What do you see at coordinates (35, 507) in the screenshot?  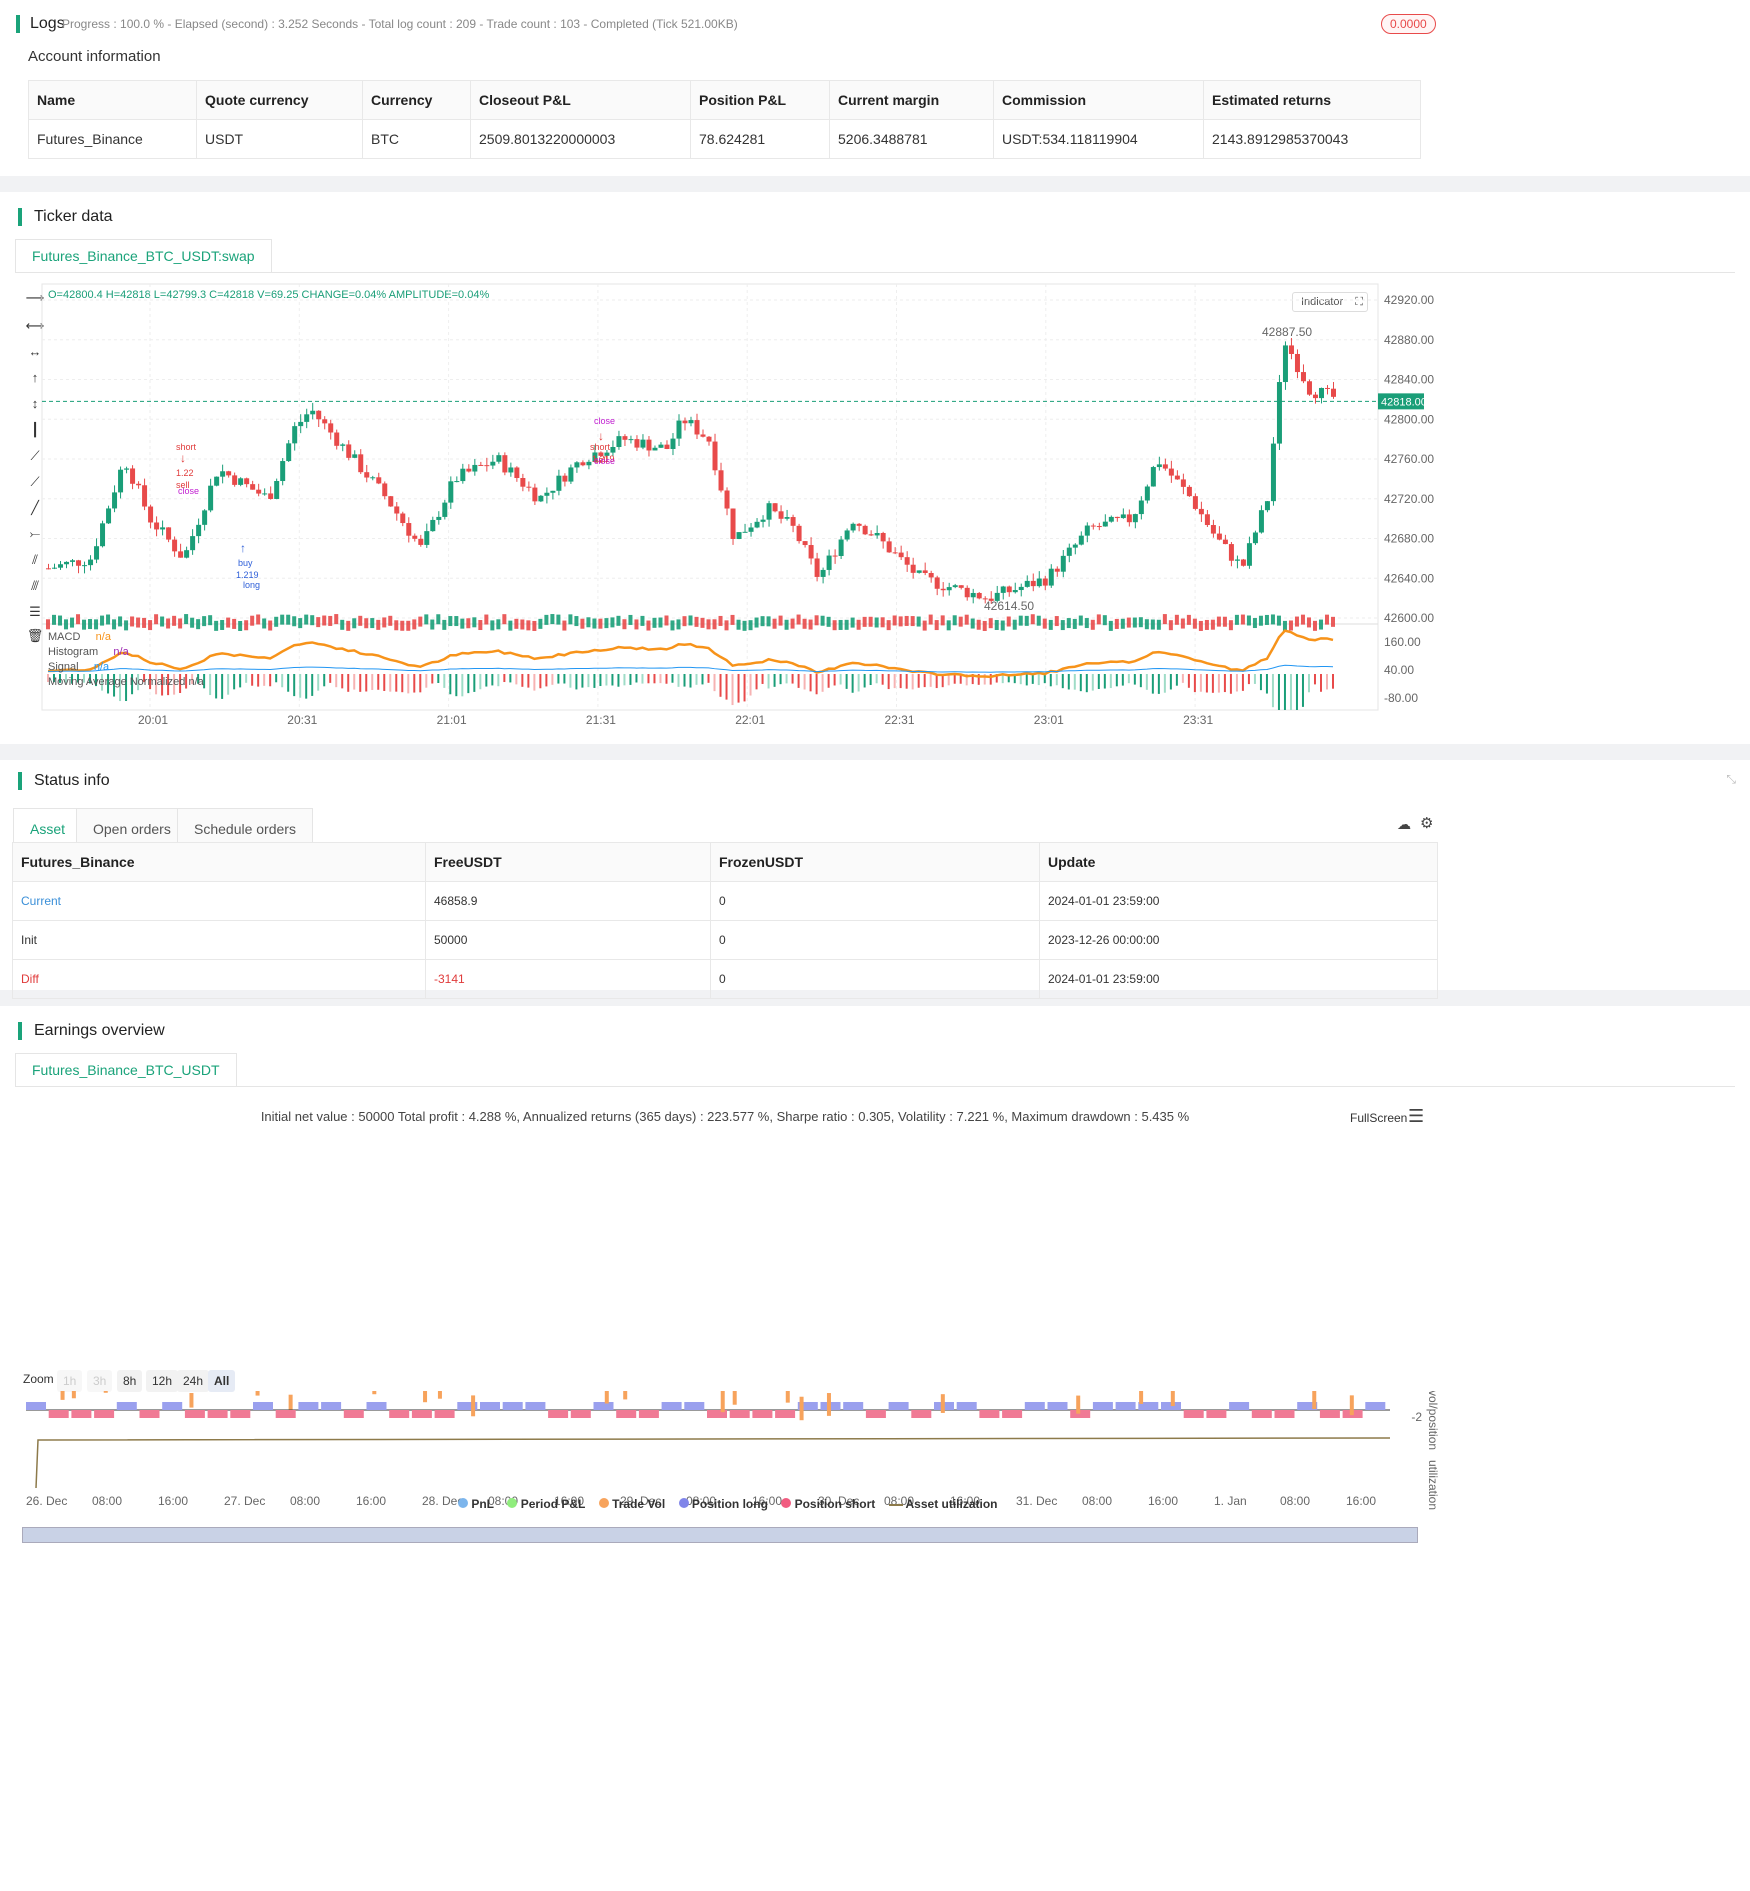 I see `trend-segment-icon: ╱` at bounding box center [35, 507].